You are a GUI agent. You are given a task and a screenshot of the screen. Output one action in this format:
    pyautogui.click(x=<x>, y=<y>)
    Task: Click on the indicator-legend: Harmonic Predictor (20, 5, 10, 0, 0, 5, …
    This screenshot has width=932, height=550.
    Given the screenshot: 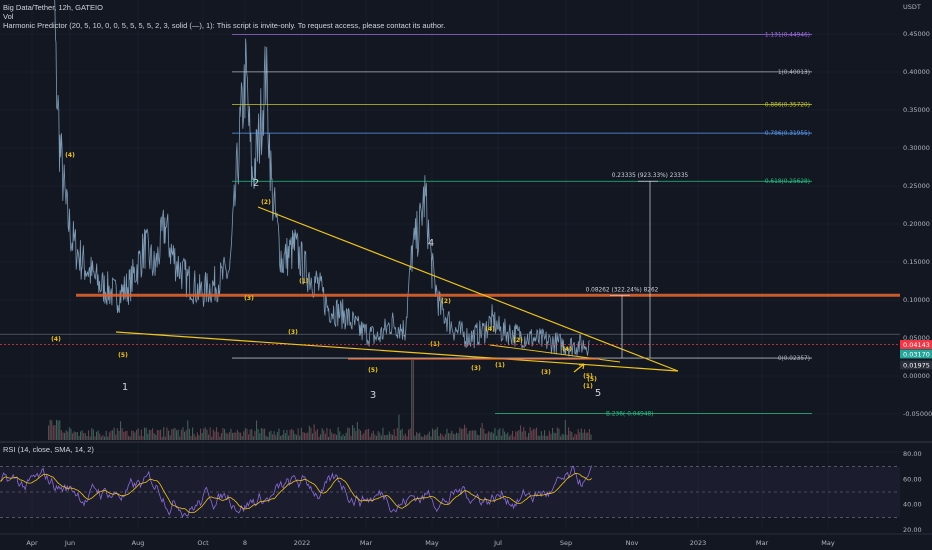 What is the action you would take?
    pyautogui.click(x=224, y=25)
    